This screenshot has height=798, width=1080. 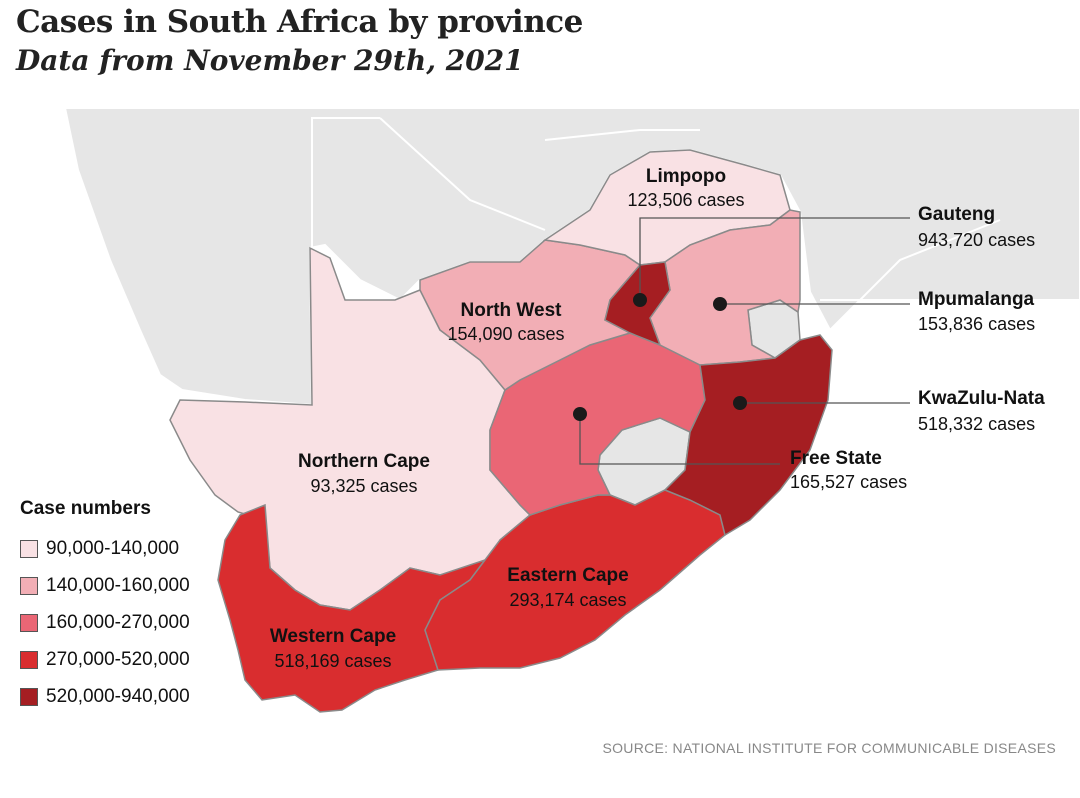 What do you see at coordinates (848, 482) in the screenshot?
I see `label-free-state-cases: 165,527 cases` at bounding box center [848, 482].